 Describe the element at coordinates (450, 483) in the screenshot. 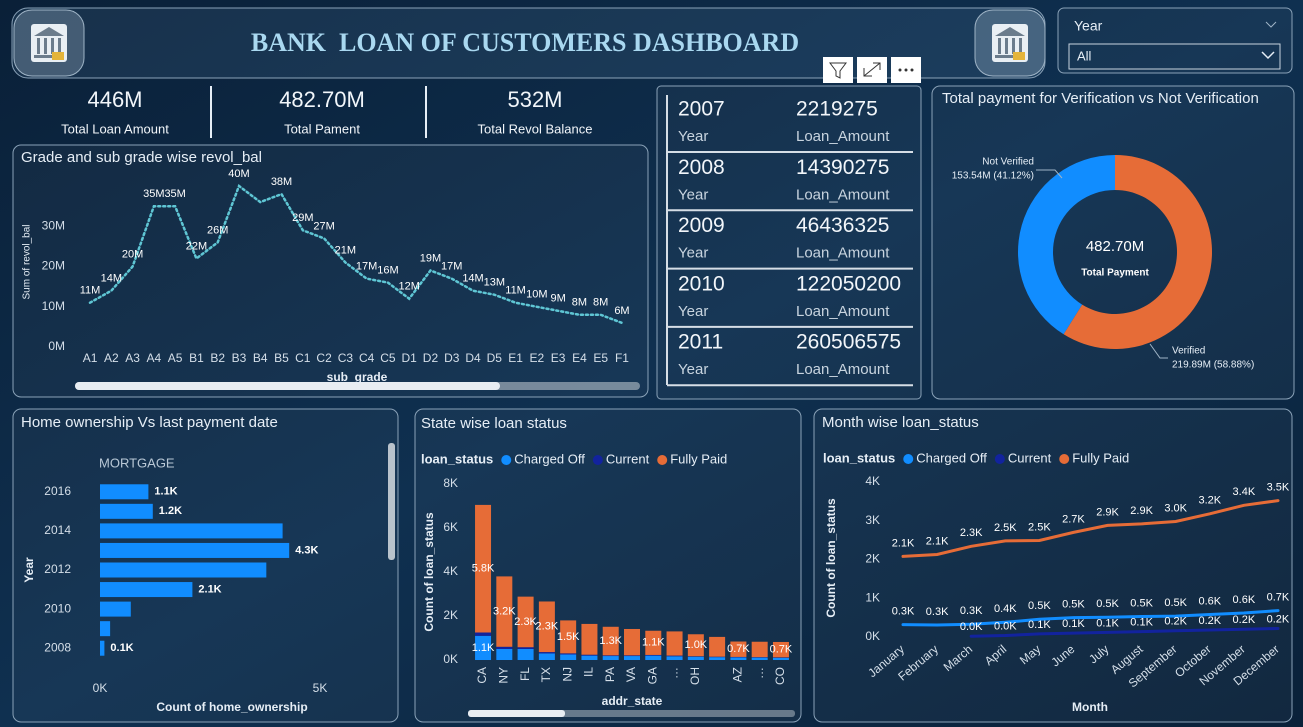

I see `y-tick-label: 8K` at that location.